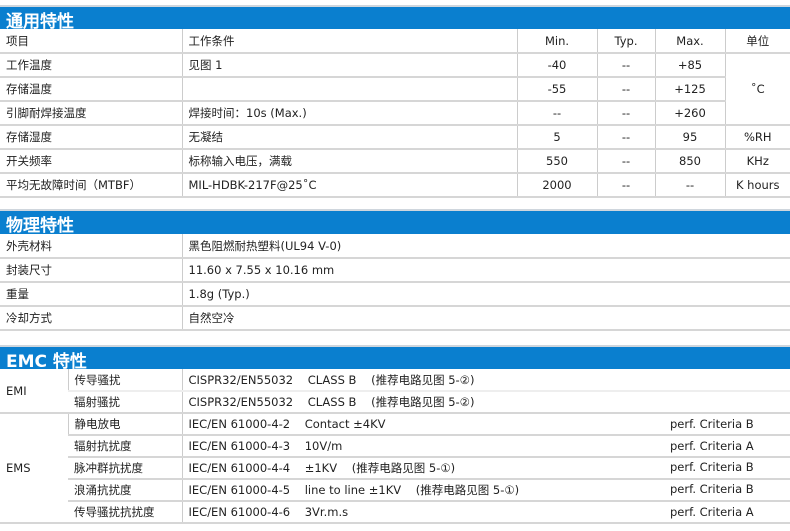 This screenshot has height=531, width=790. What do you see at coordinates (625, 41) in the screenshot?
I see `header-typ: Typ.` at bounding box center [625, 41].